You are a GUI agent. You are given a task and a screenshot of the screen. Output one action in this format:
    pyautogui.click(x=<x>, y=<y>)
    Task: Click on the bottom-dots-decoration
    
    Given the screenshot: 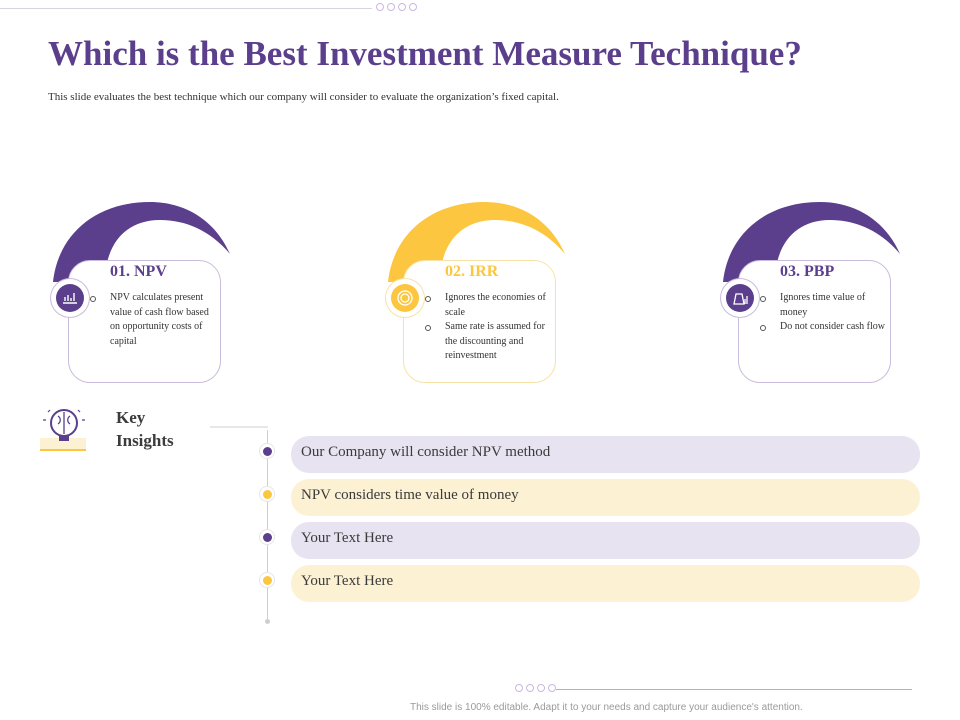 What is the action you would take?
    pyautogui.click(x=535, y=688)
    